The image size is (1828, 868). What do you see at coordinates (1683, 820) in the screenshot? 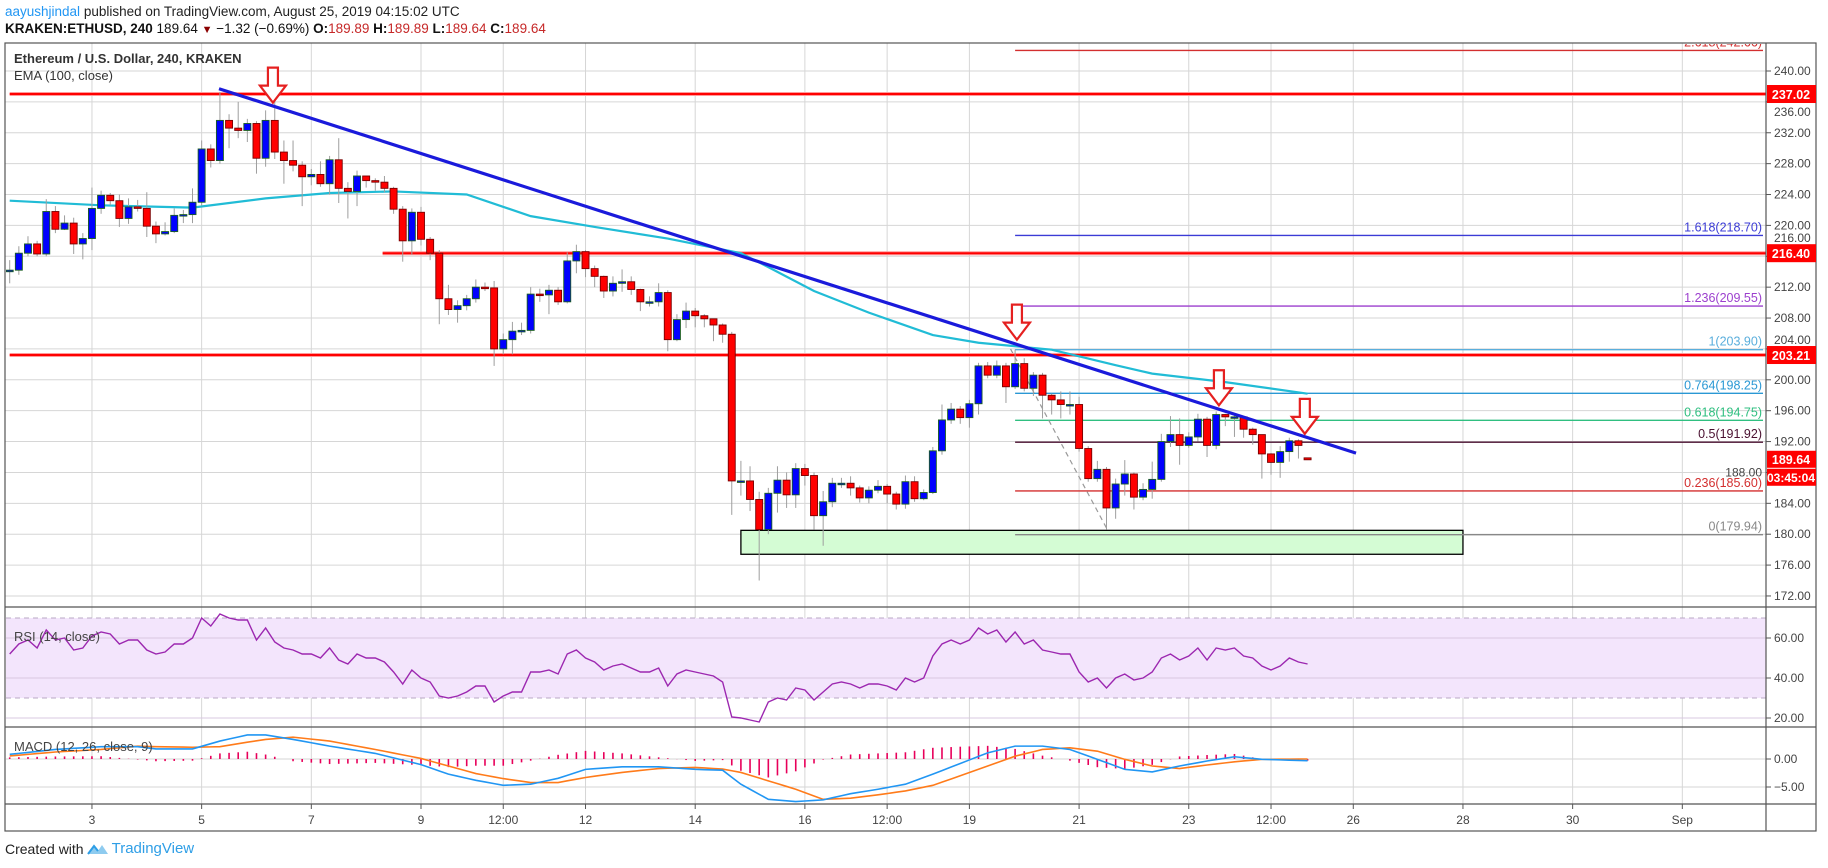
I see `time-tick-label: Sep` at bounding box center [1683, 820].